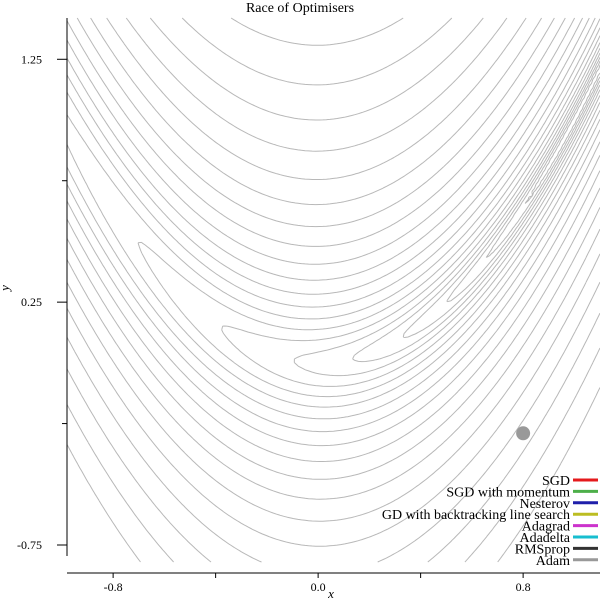 The image size is (600, 600). Describe the element at coordinates (300, 8) in the screenshot. I see `chart-title: Race of Optimisers` at that location.